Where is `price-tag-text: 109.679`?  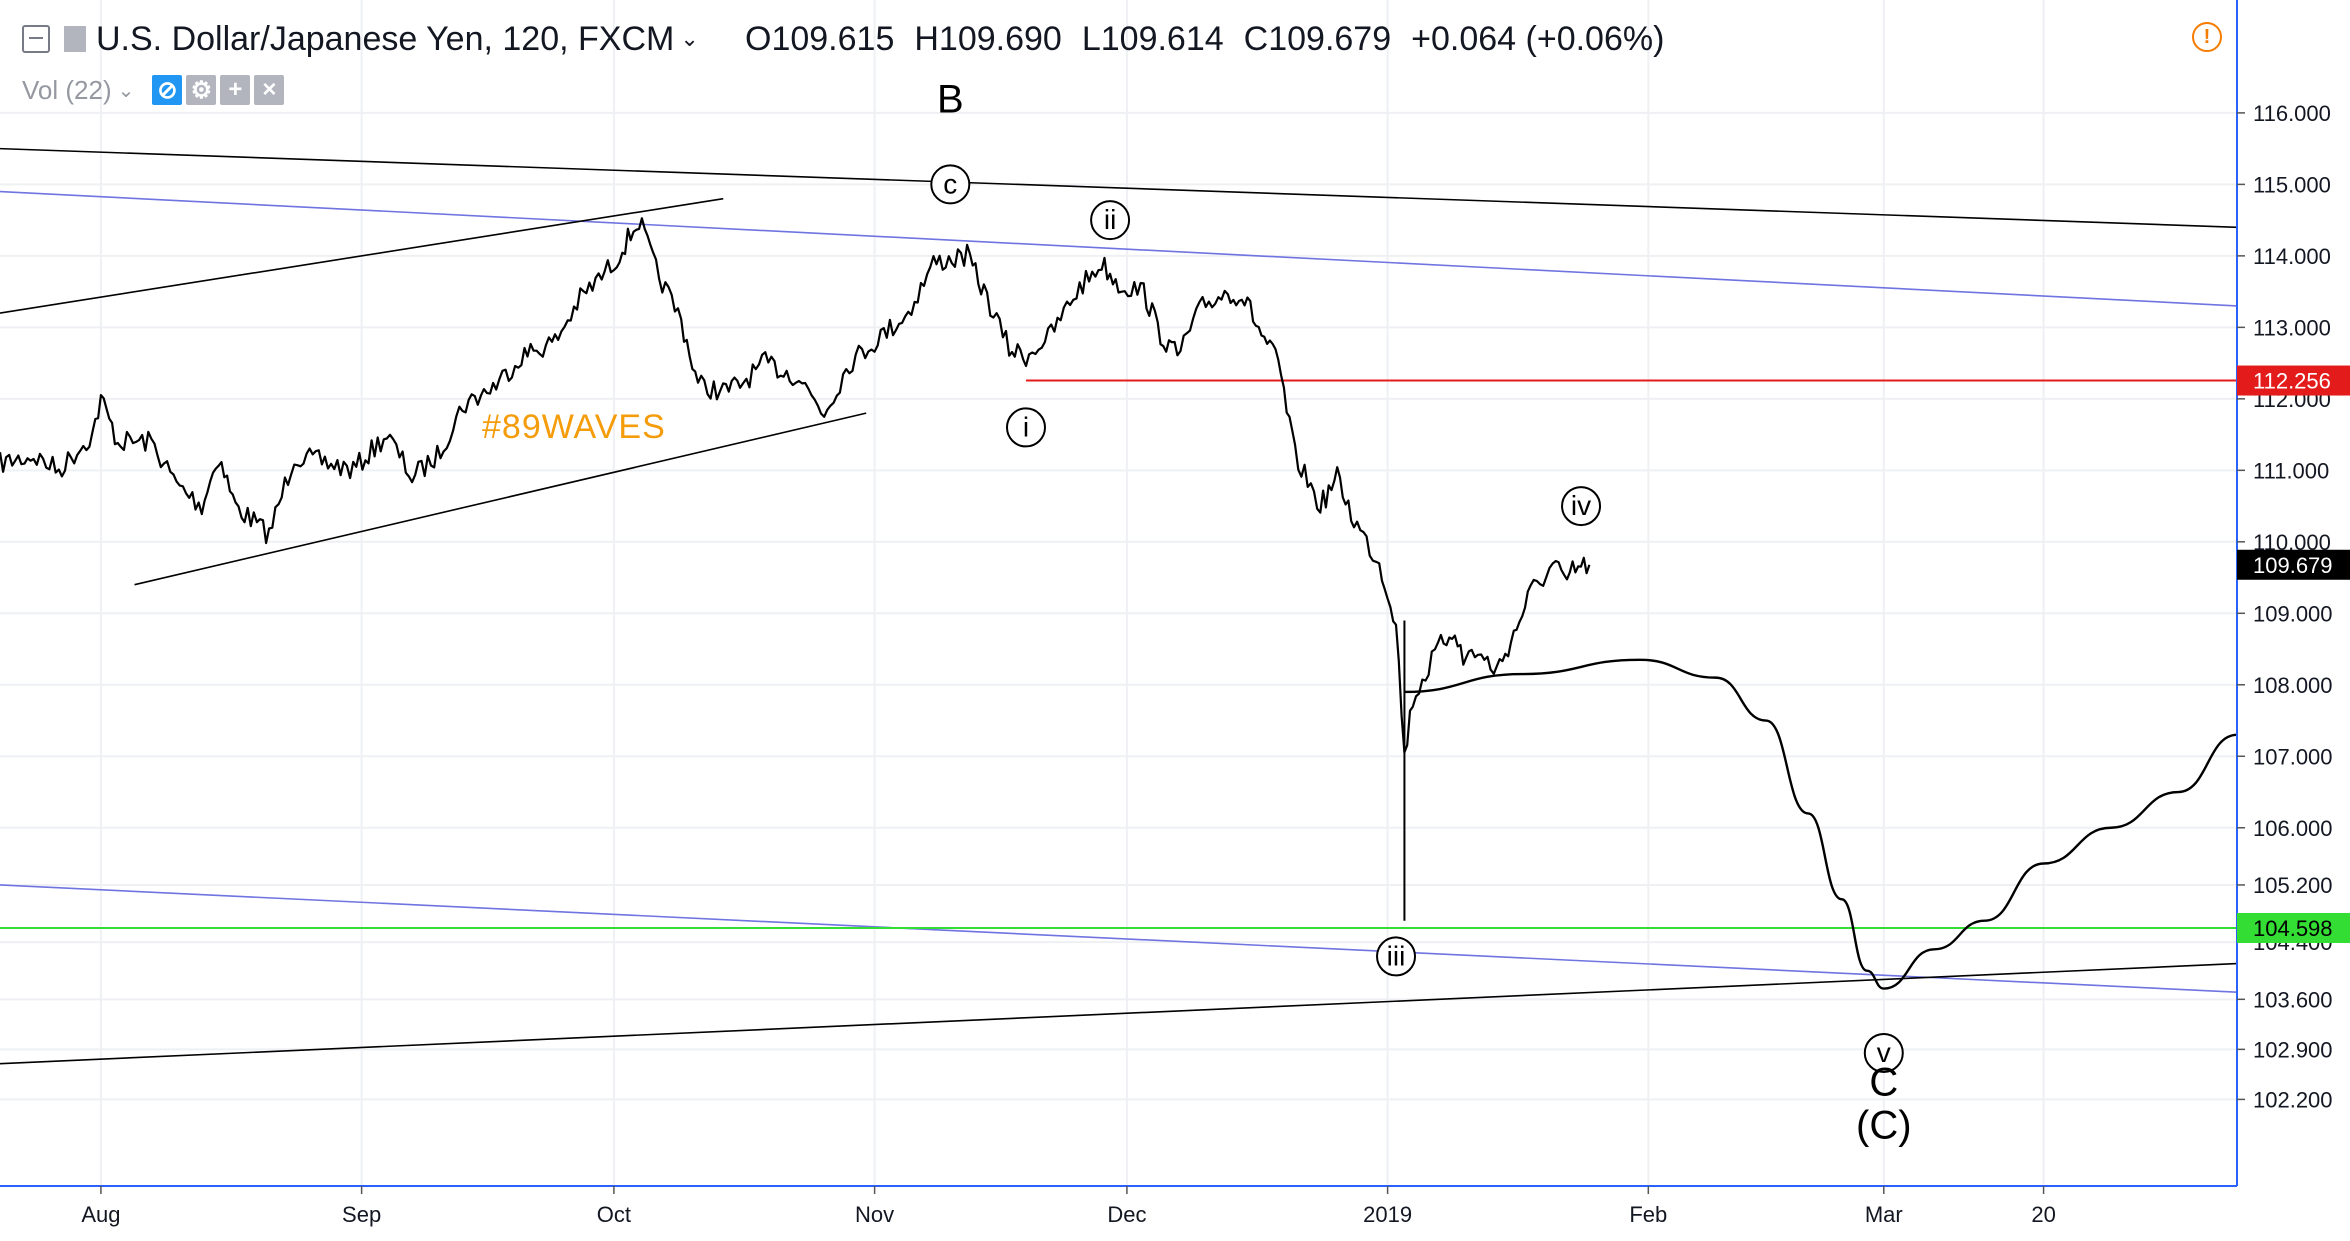 price-tag-text: 109.679 is located at coordinates (2293, 565).